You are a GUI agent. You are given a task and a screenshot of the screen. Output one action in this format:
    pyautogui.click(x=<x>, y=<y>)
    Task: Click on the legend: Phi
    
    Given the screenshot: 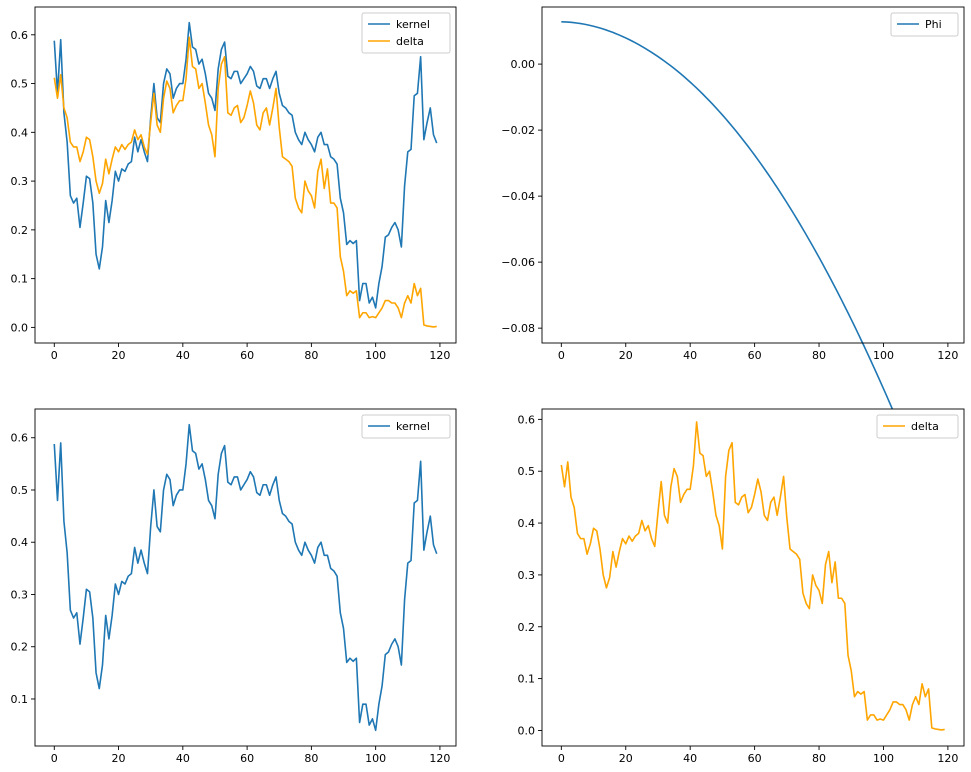 What is the action you would take?
    pyautogui.click(x=924, y=24)
    